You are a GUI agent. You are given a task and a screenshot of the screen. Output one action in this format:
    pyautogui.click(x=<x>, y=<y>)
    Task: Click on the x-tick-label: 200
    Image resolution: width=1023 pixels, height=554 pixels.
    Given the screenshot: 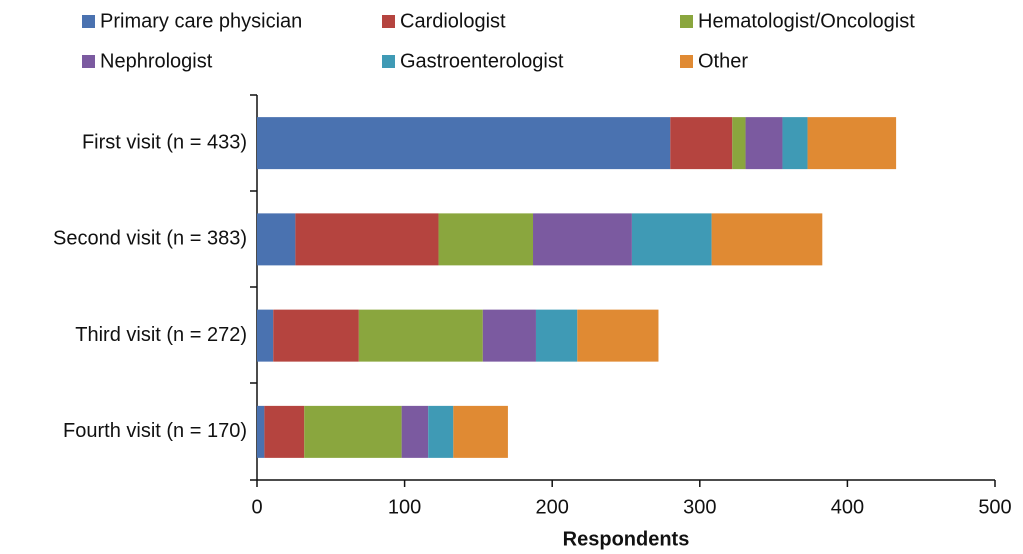 What is the action you would take?
    pyautogui.click(x=552, y=507)
    